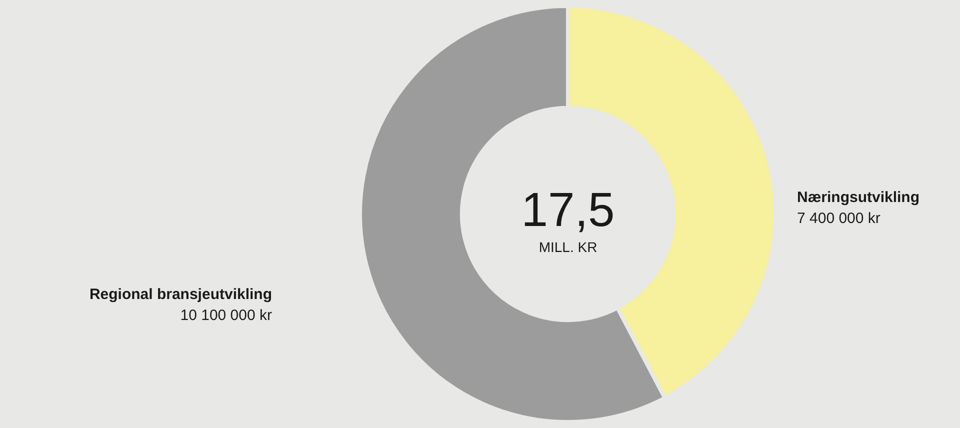 Image resolution: width=960 pixels, height=428 pixels. I want to click on slice-label: Næringsutvikling, so click(858, 197).